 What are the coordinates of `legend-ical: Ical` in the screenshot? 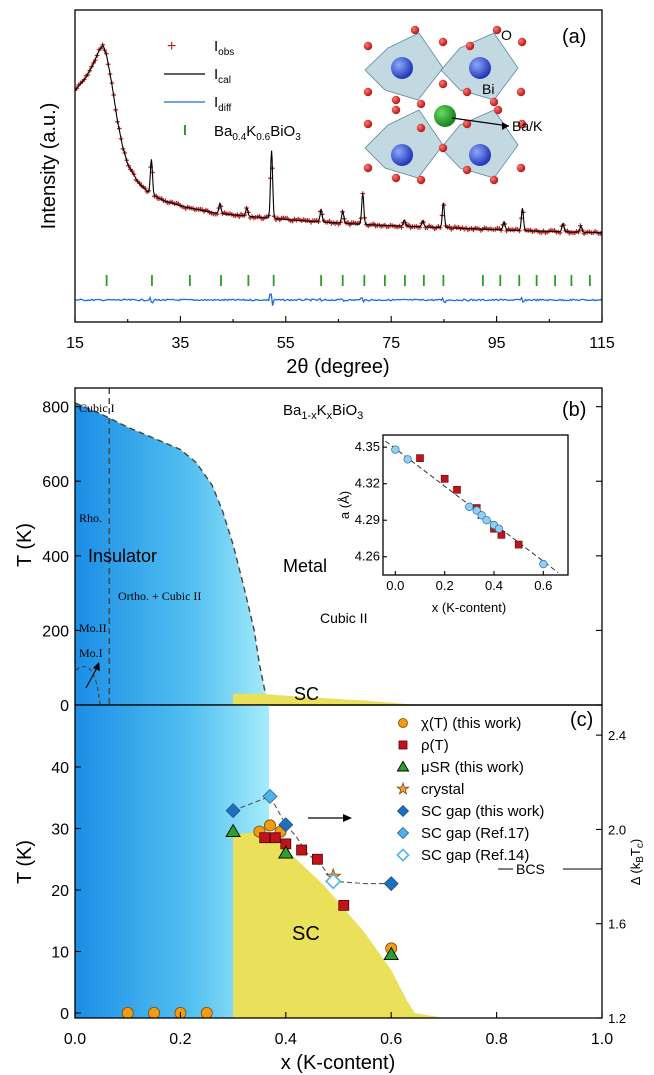 It's located at (222, 76).